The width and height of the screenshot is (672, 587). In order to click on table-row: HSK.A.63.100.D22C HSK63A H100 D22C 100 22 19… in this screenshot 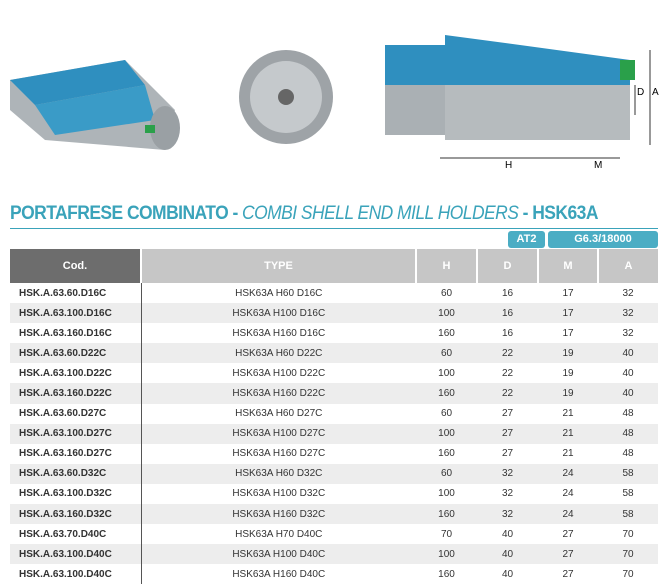, I will do `click(334, 373)`.